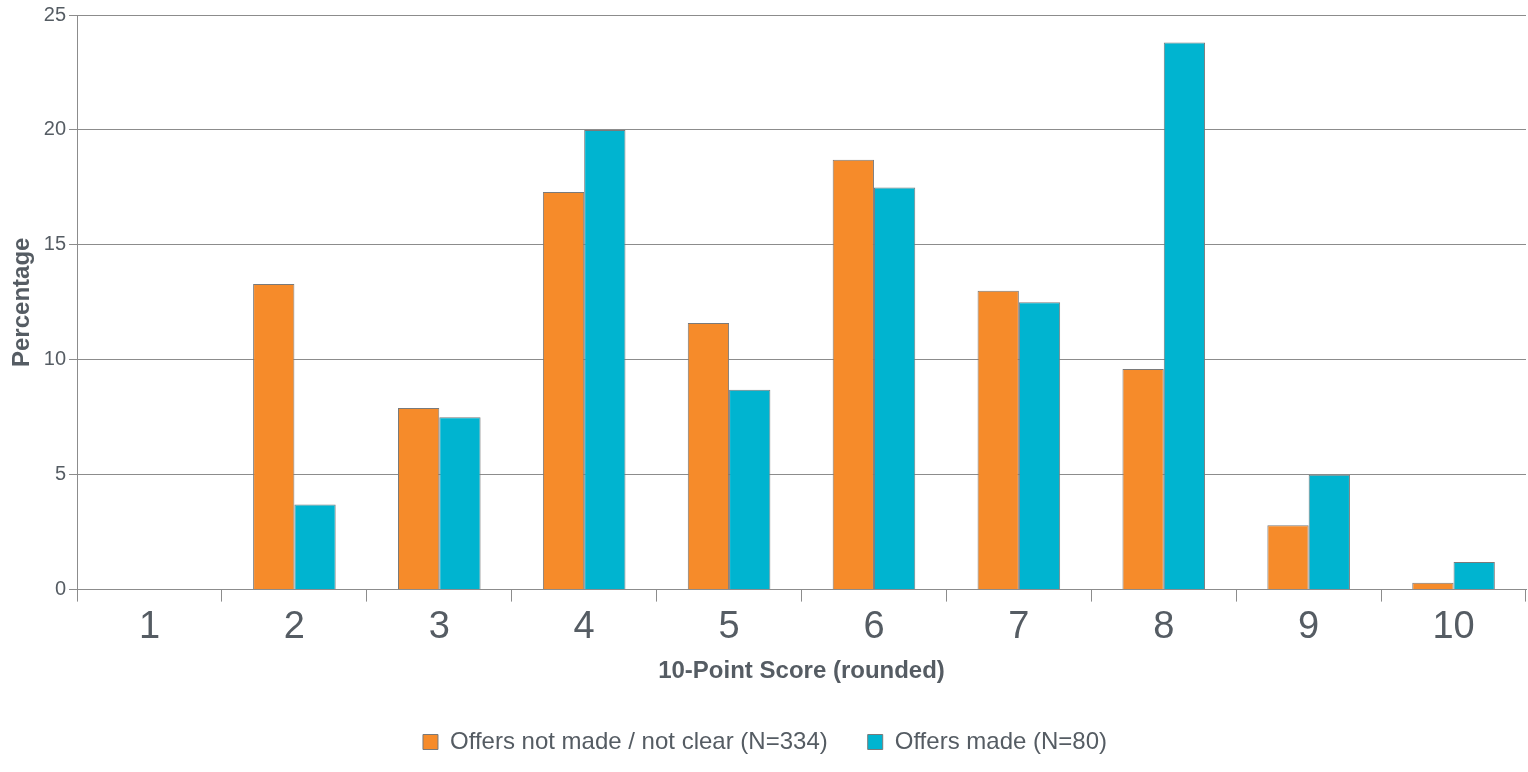 This screenshot has height=772, width=1528. I want to click on x-axis-title: 10-Point Score (rounded), so click(801, 670).